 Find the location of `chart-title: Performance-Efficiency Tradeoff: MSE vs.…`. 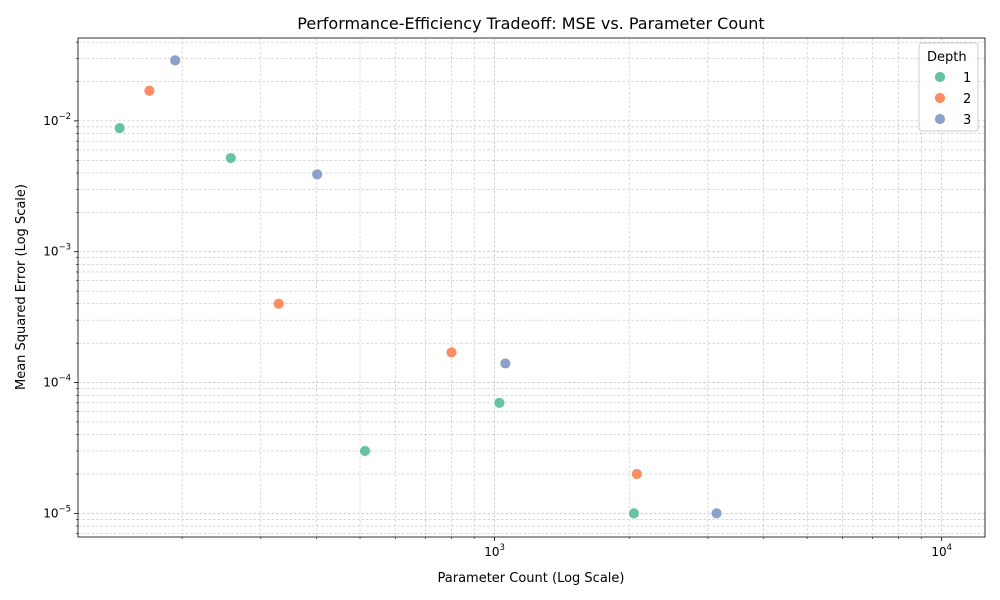

chart-title: Performance-Efficiency Tradeoff: MSE vs.… is located at coordinates (530, 23).